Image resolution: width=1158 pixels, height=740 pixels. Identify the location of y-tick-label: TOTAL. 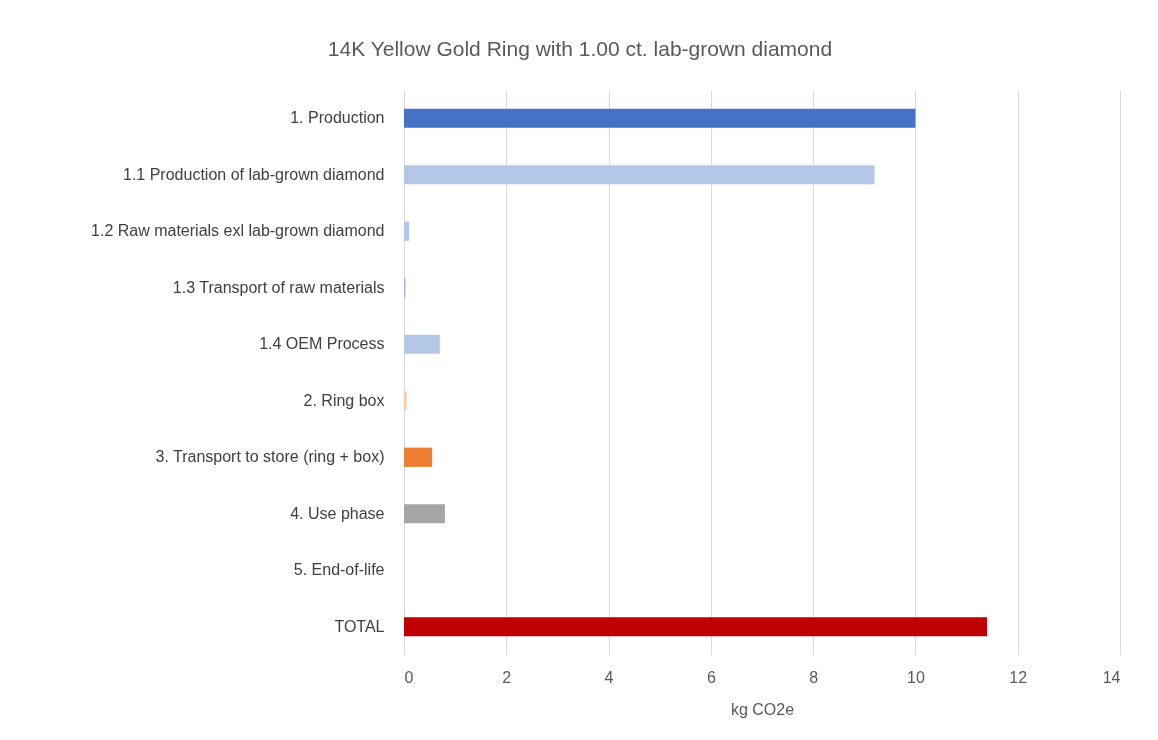
(359, 626).